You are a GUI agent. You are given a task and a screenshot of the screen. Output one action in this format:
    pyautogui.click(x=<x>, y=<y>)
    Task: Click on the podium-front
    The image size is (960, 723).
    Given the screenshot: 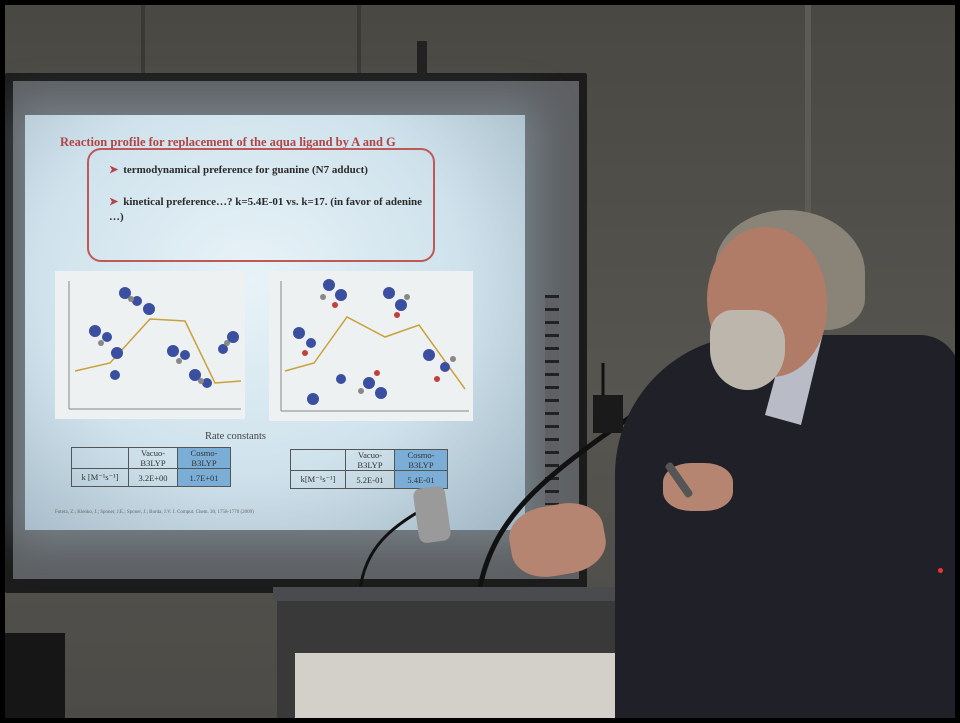 What is the action you would take?
    pyautogui.click(x=470, y=685)
    